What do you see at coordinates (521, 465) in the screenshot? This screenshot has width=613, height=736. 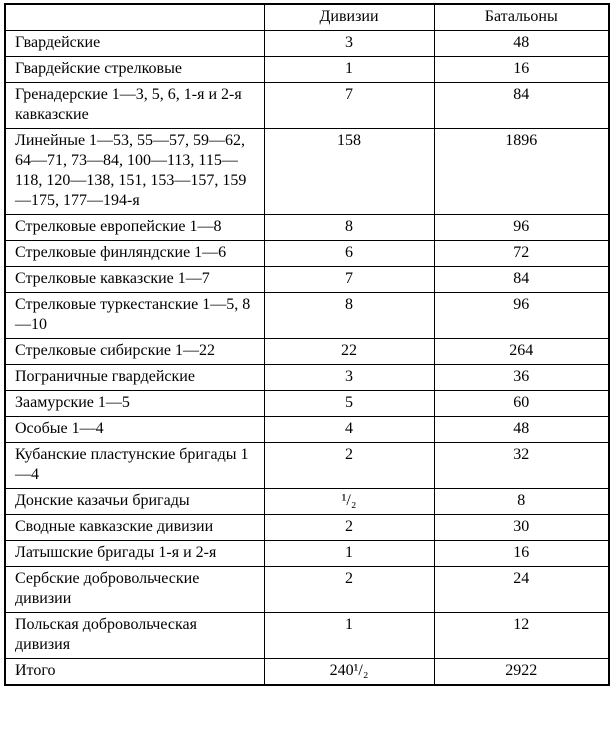 I see `battalions-cell: 32` at bounding box center [521, 465].